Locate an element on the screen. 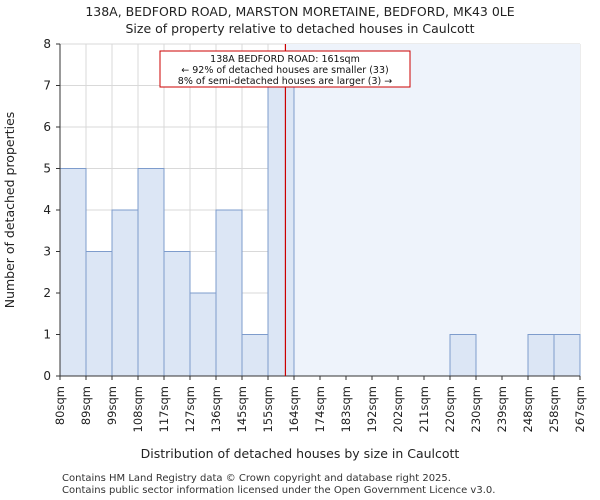 The height and width of the screenshot is (500, 600). x-tick-label: 239sqm is located at coordinates (502, 409).